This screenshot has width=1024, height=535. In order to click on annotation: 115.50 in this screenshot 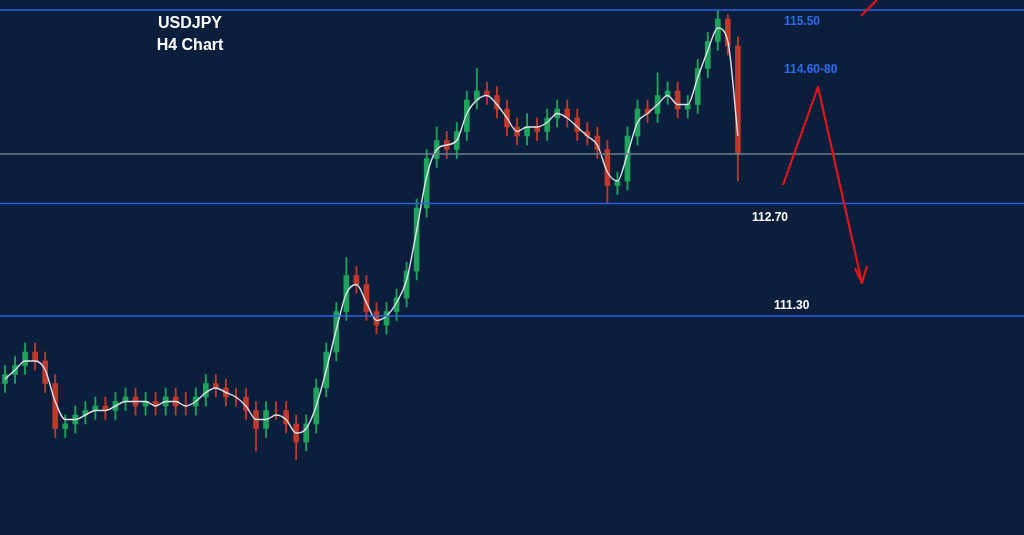, I will do `click(802, 21)`.